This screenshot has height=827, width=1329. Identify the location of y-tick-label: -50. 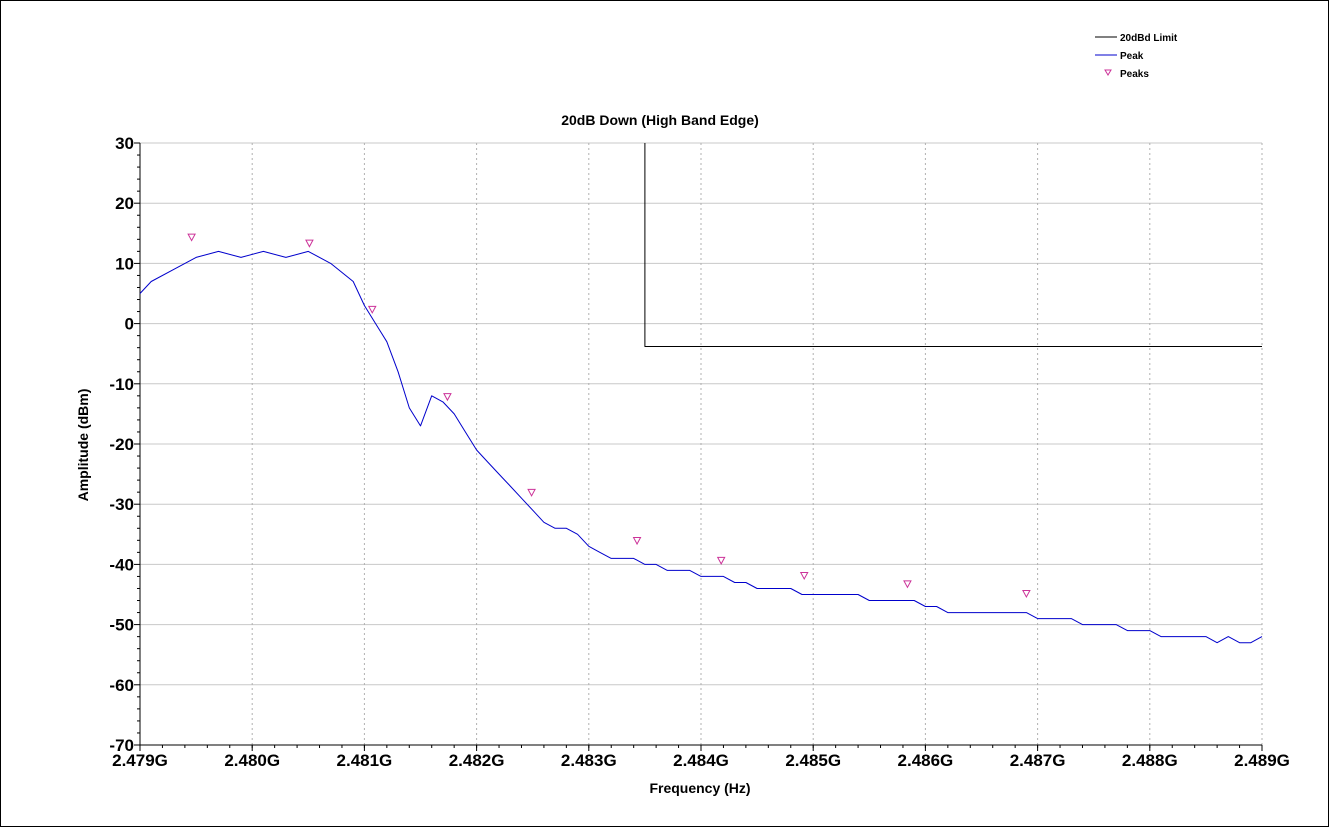
(121, 625).